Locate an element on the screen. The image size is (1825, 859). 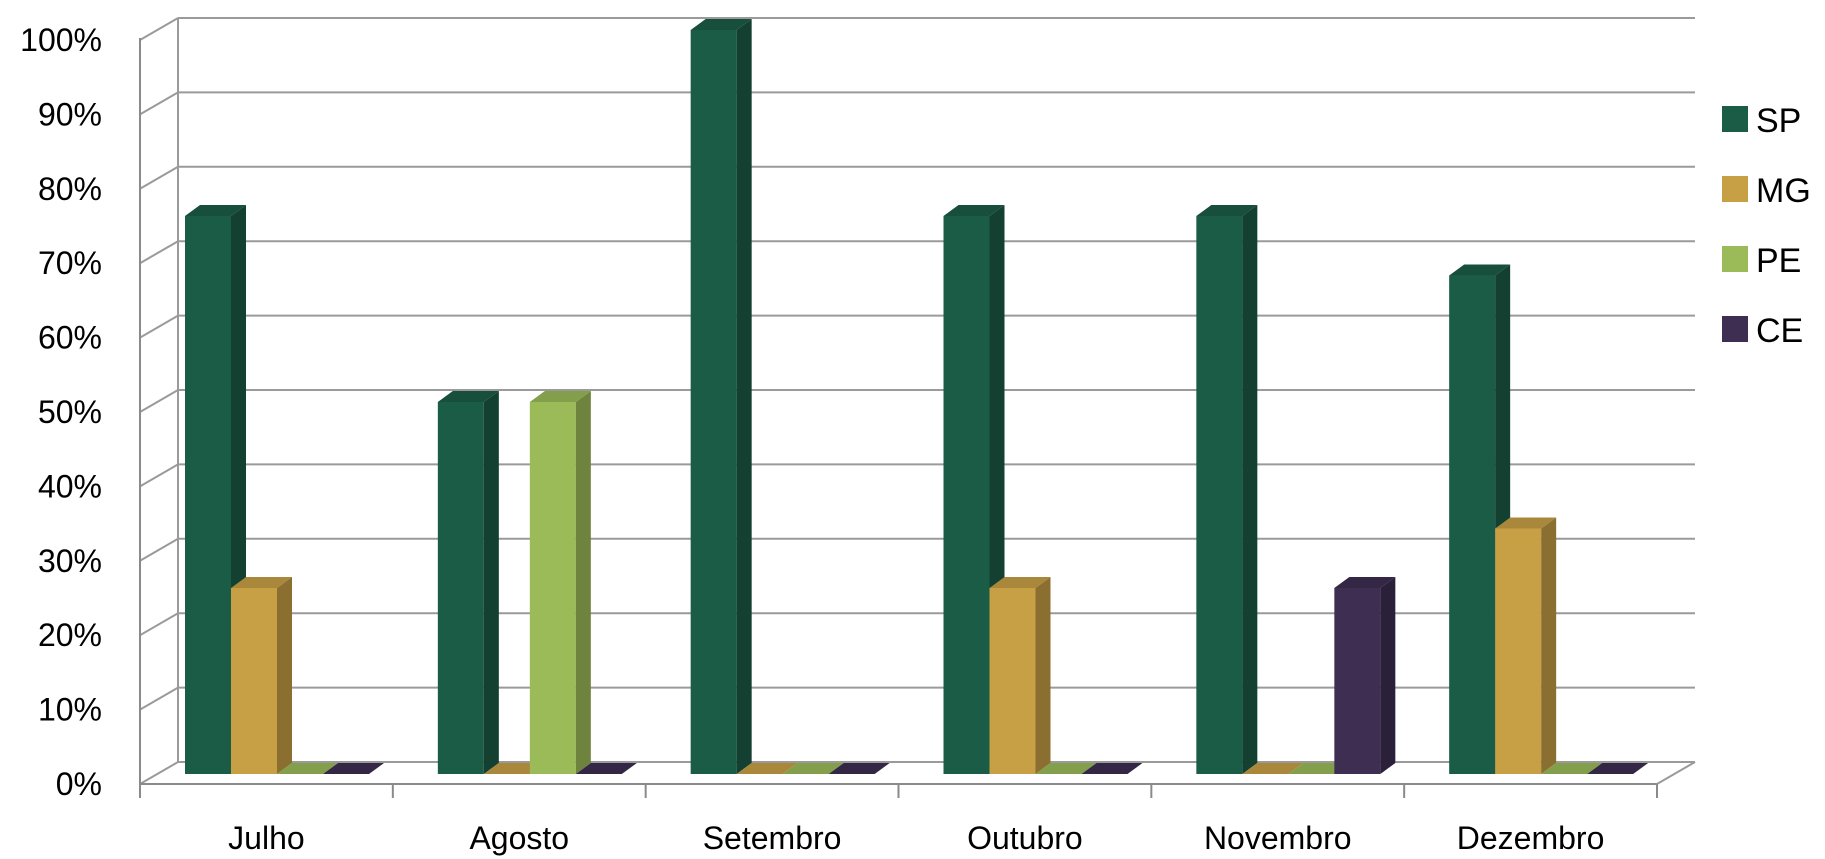
y-tick-label: 100% is located at coordinates (61, 40).